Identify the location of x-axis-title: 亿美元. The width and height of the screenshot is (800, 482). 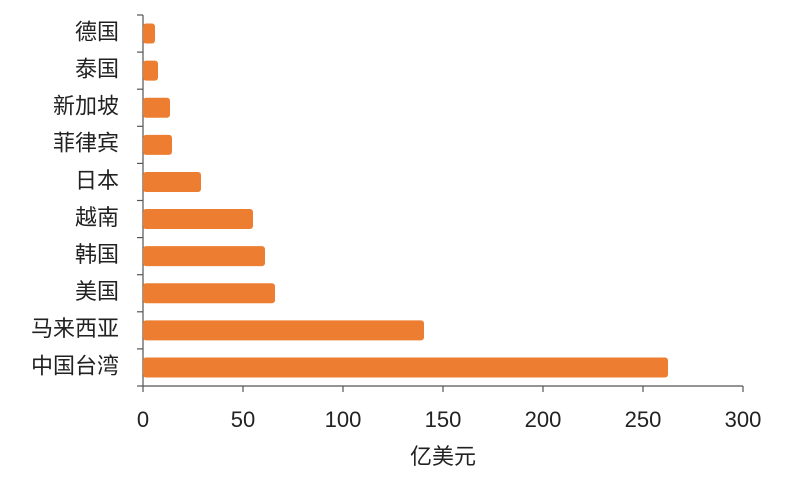
(443, 456).